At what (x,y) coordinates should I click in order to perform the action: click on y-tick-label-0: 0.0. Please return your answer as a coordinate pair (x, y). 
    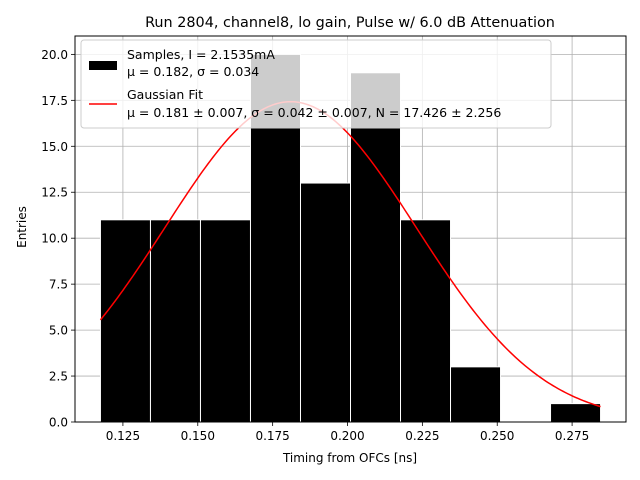
    Looking at the image, I should click on (58, 423).